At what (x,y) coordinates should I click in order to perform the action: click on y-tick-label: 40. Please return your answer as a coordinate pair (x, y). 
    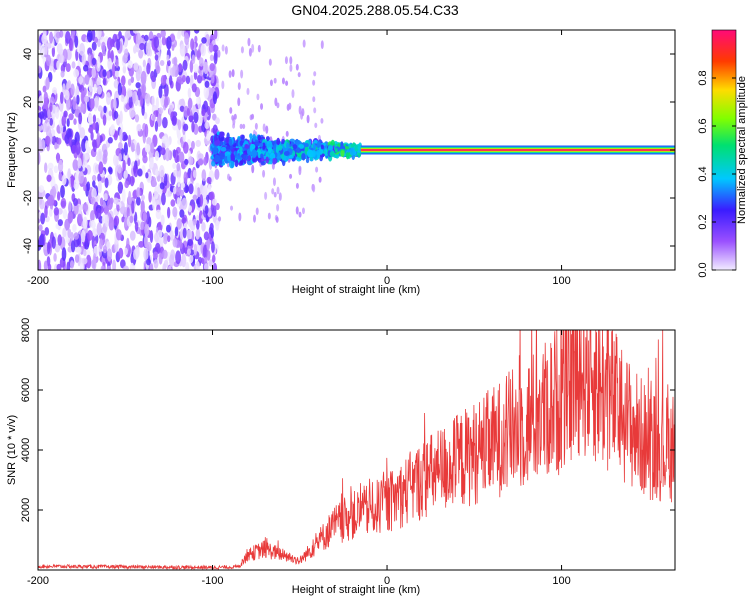
    Looking at the image, I should click on (28, 54).